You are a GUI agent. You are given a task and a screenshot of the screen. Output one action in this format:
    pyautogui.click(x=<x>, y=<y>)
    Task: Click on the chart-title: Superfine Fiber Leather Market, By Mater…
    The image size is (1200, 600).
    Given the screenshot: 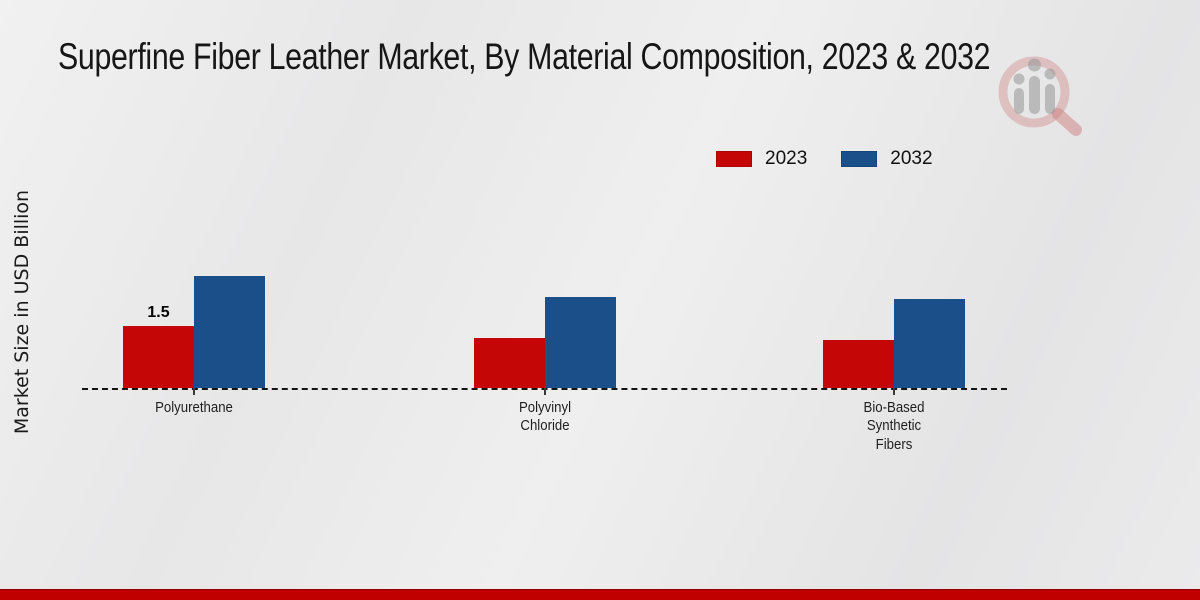 What is the action you would take?
    pyautogui.click(x=524, y=56)
    